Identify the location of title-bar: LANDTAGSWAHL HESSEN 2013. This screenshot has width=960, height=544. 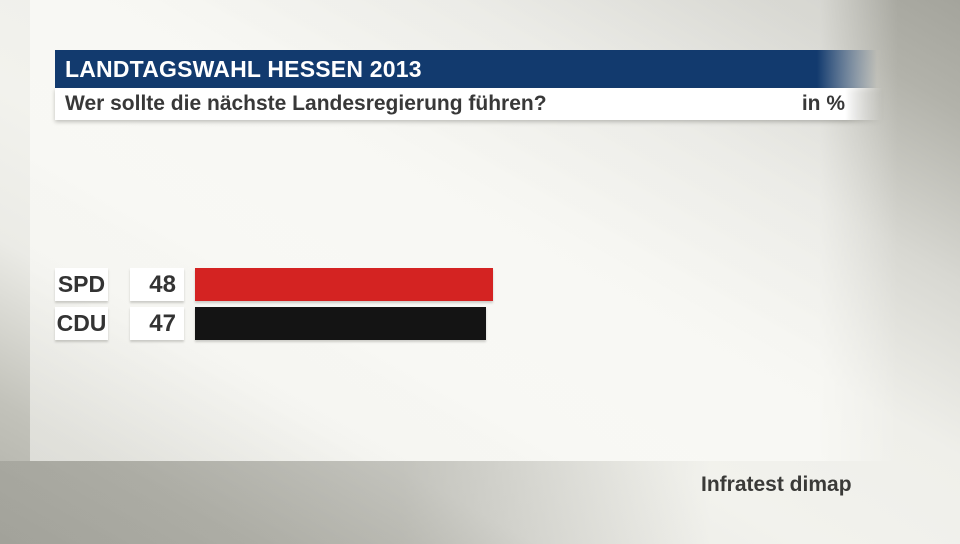
(507, 69).